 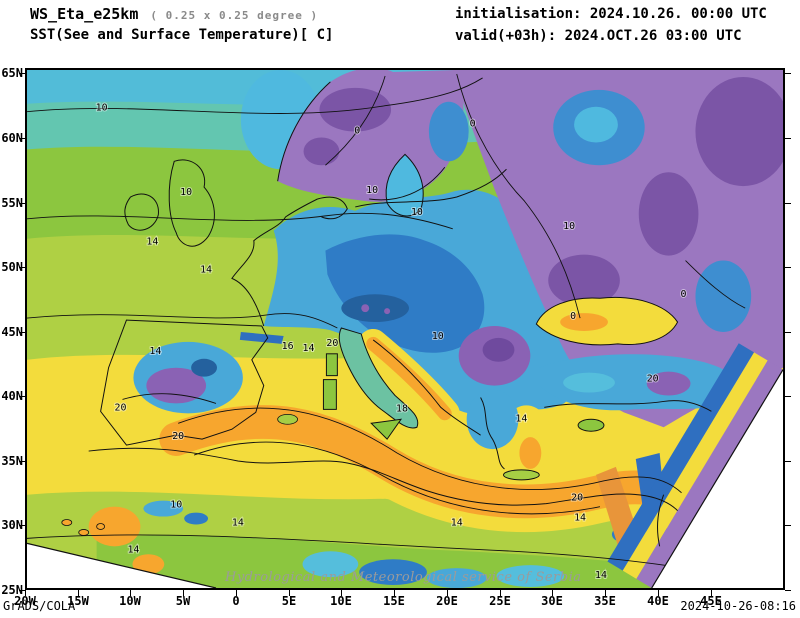 I want to click on lat-label: 25N, so click(x=12, y=590).